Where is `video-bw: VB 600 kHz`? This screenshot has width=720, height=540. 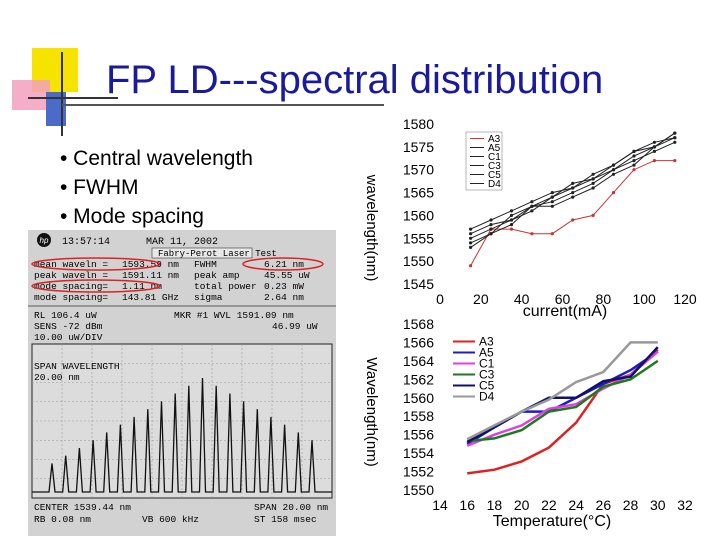
video-bw: VB 600 kHz is located at coordinates (170, 519).